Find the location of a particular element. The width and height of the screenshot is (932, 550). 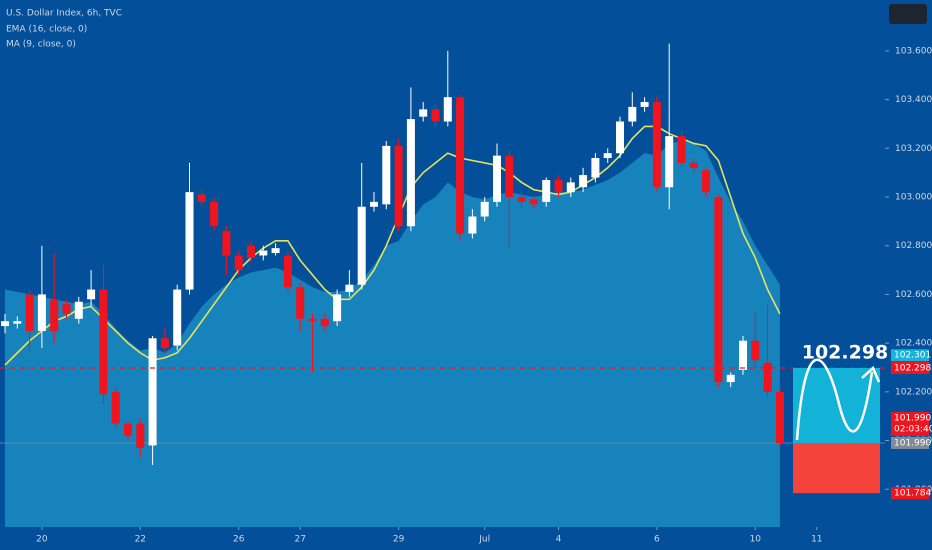

price-marker-label: 102.298 is located at coordinates (912, 368).